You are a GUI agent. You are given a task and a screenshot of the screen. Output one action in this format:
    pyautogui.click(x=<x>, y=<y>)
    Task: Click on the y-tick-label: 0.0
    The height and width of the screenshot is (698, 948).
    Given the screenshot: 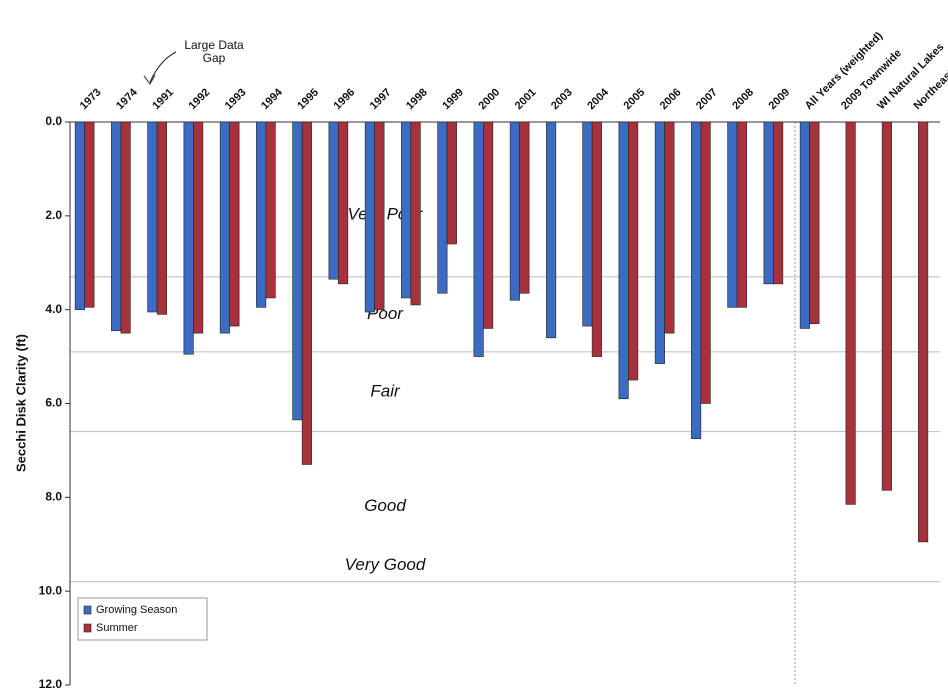 What is the action you would take?
    pyautogui.click(x=53, y=121)
    